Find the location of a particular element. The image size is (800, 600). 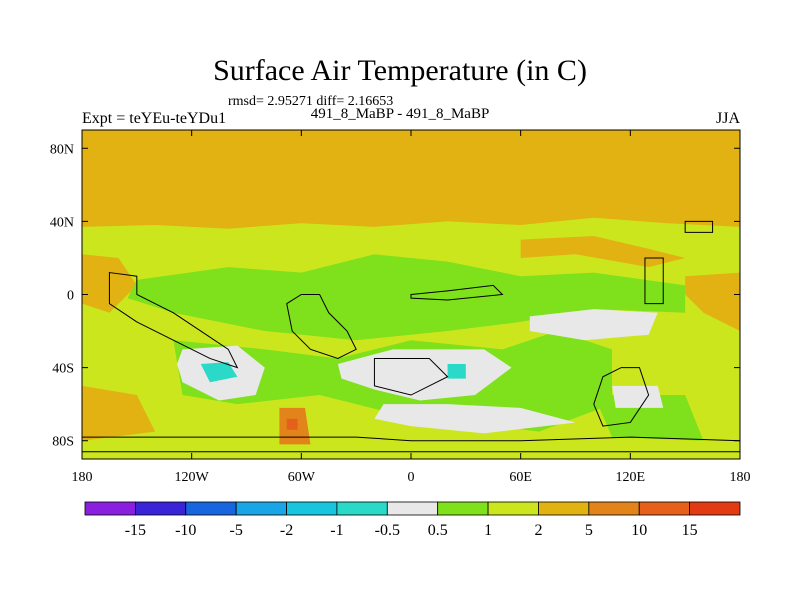

land-south-america is located at coordinates (321, 327).